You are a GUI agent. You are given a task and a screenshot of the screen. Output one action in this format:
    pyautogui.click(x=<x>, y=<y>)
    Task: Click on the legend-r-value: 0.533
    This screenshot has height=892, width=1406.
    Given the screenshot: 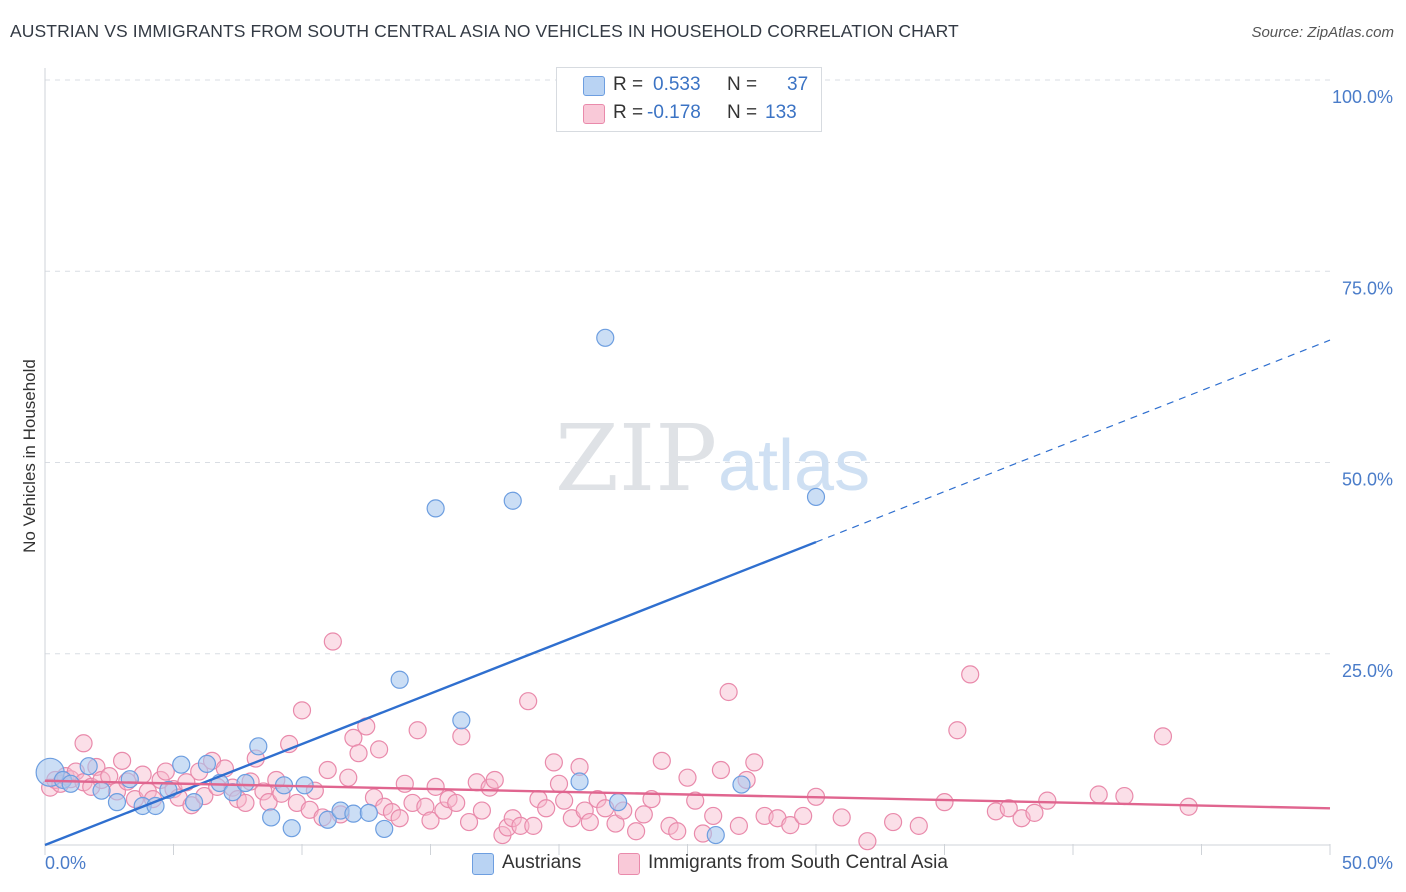 What is the action you would take?
    pyautogui.click(x=677, y=84)
    